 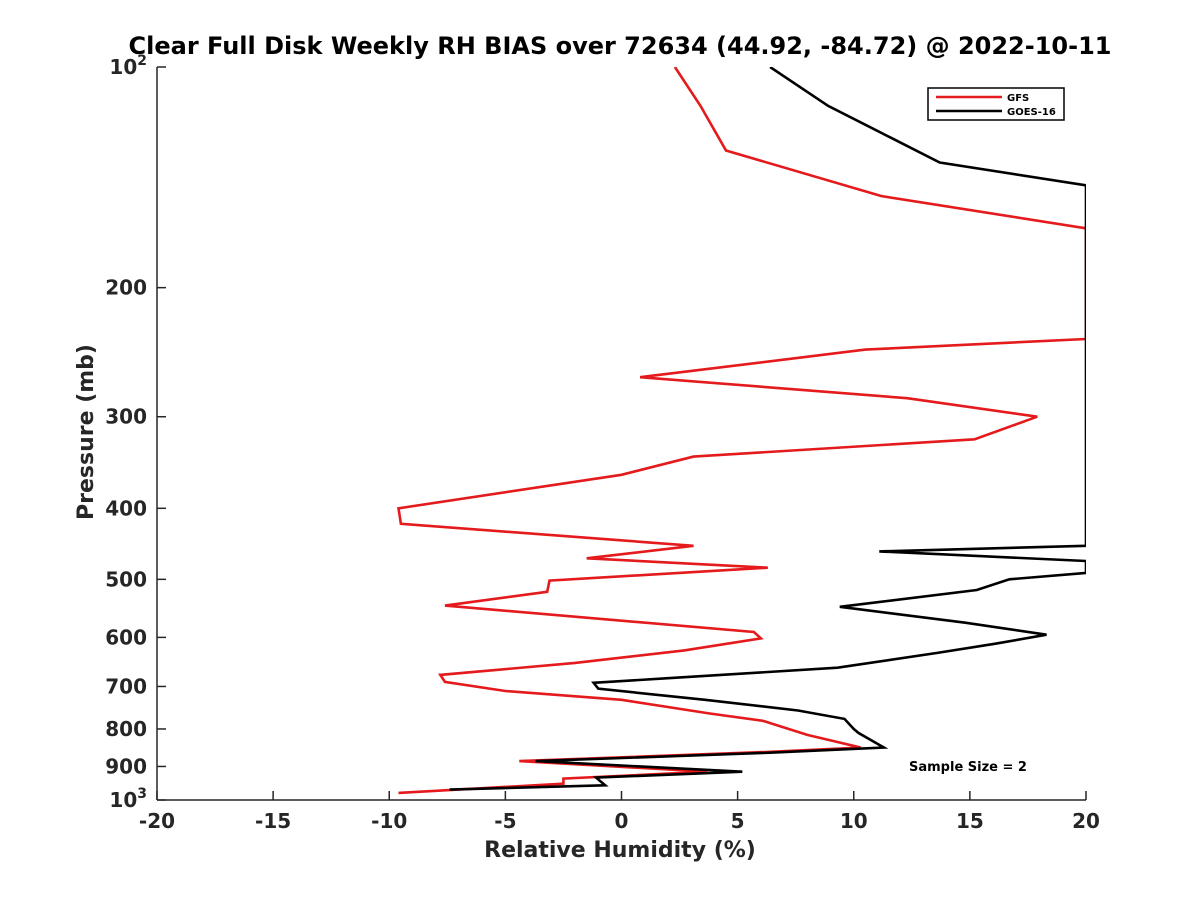 What do you see at coordinates (128, 66) in the screenshot?
I see `y-tick-label: 10²` at bounding box center [128, 66].